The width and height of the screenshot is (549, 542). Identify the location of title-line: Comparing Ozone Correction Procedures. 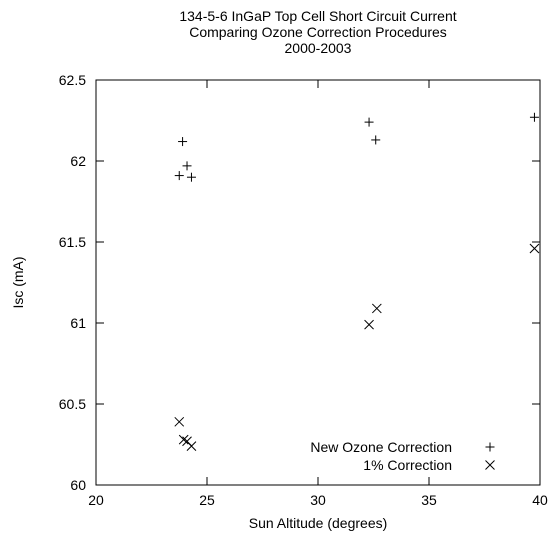
(318, 32).